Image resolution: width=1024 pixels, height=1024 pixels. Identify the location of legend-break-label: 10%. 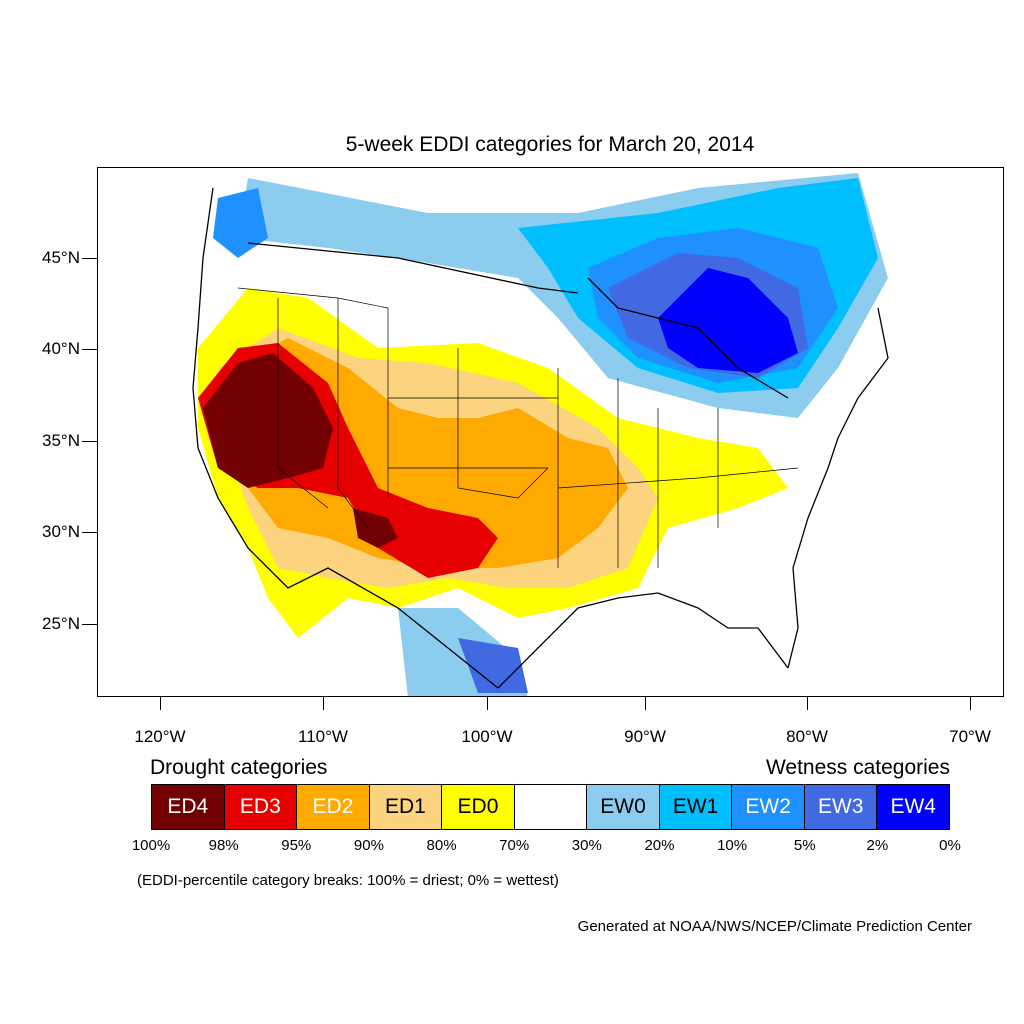
(732, 845).